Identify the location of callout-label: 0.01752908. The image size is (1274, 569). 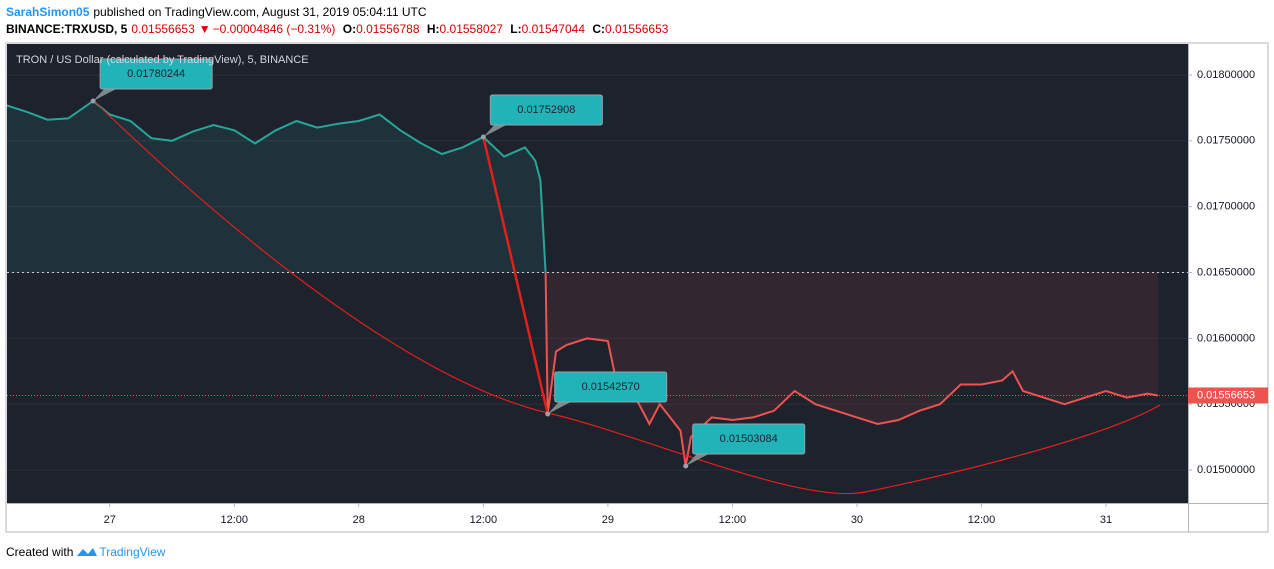
(546, 110).